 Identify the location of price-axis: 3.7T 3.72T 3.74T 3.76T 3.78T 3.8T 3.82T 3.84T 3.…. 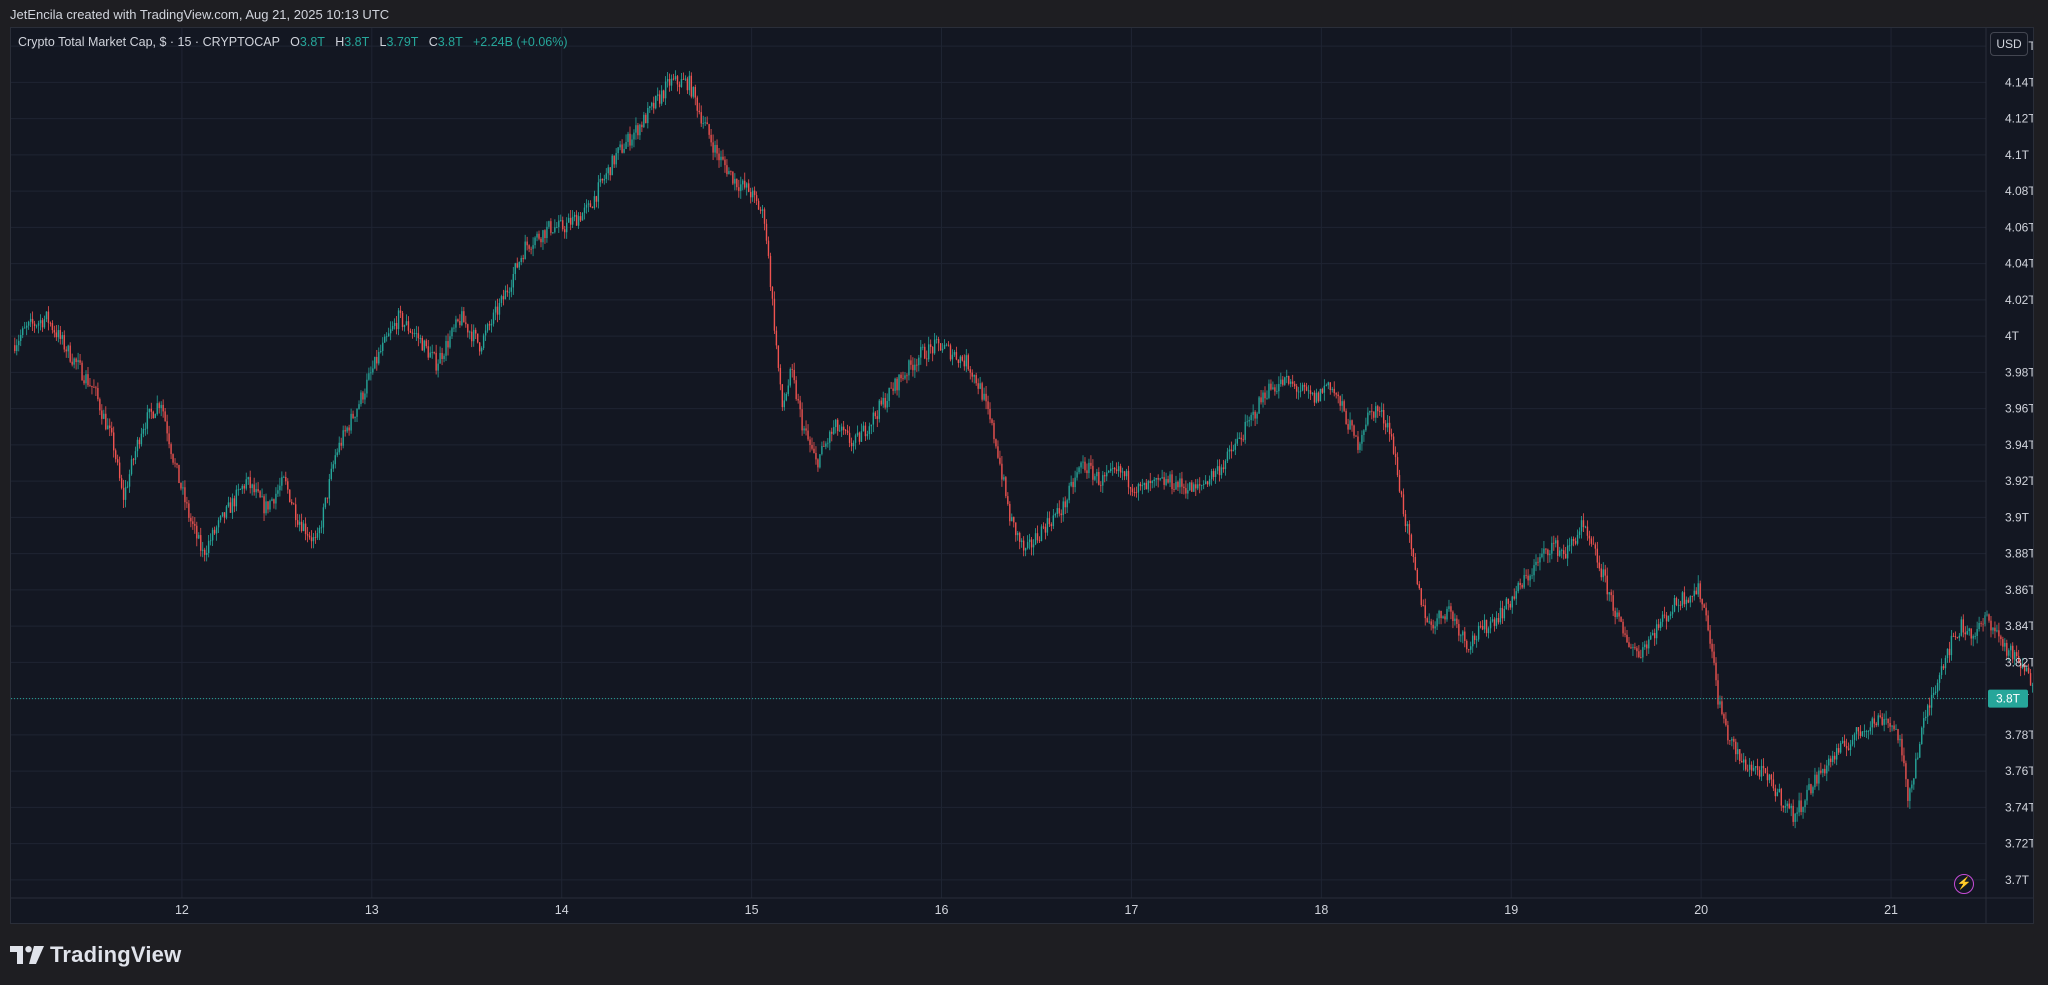
(2009, 475).